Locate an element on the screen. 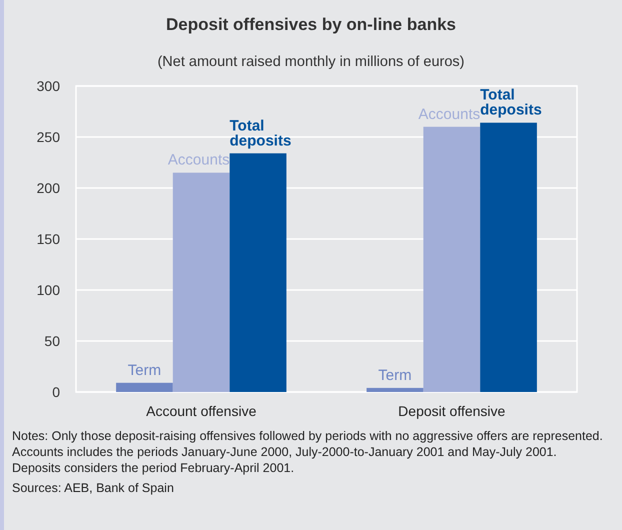 The height and width of the screenshot is (530, 622). x-tick-label: Account offensive is located at coordinates (201, 411).